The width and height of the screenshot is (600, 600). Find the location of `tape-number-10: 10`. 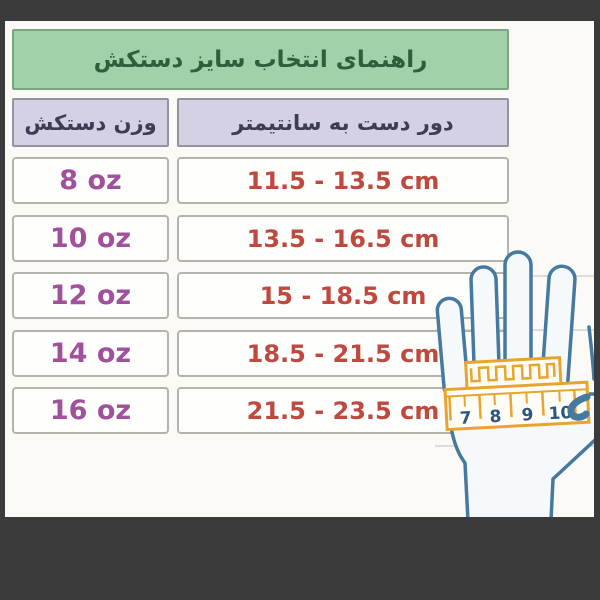

tape-number-10: 10 is located at coordinates (560, 413).